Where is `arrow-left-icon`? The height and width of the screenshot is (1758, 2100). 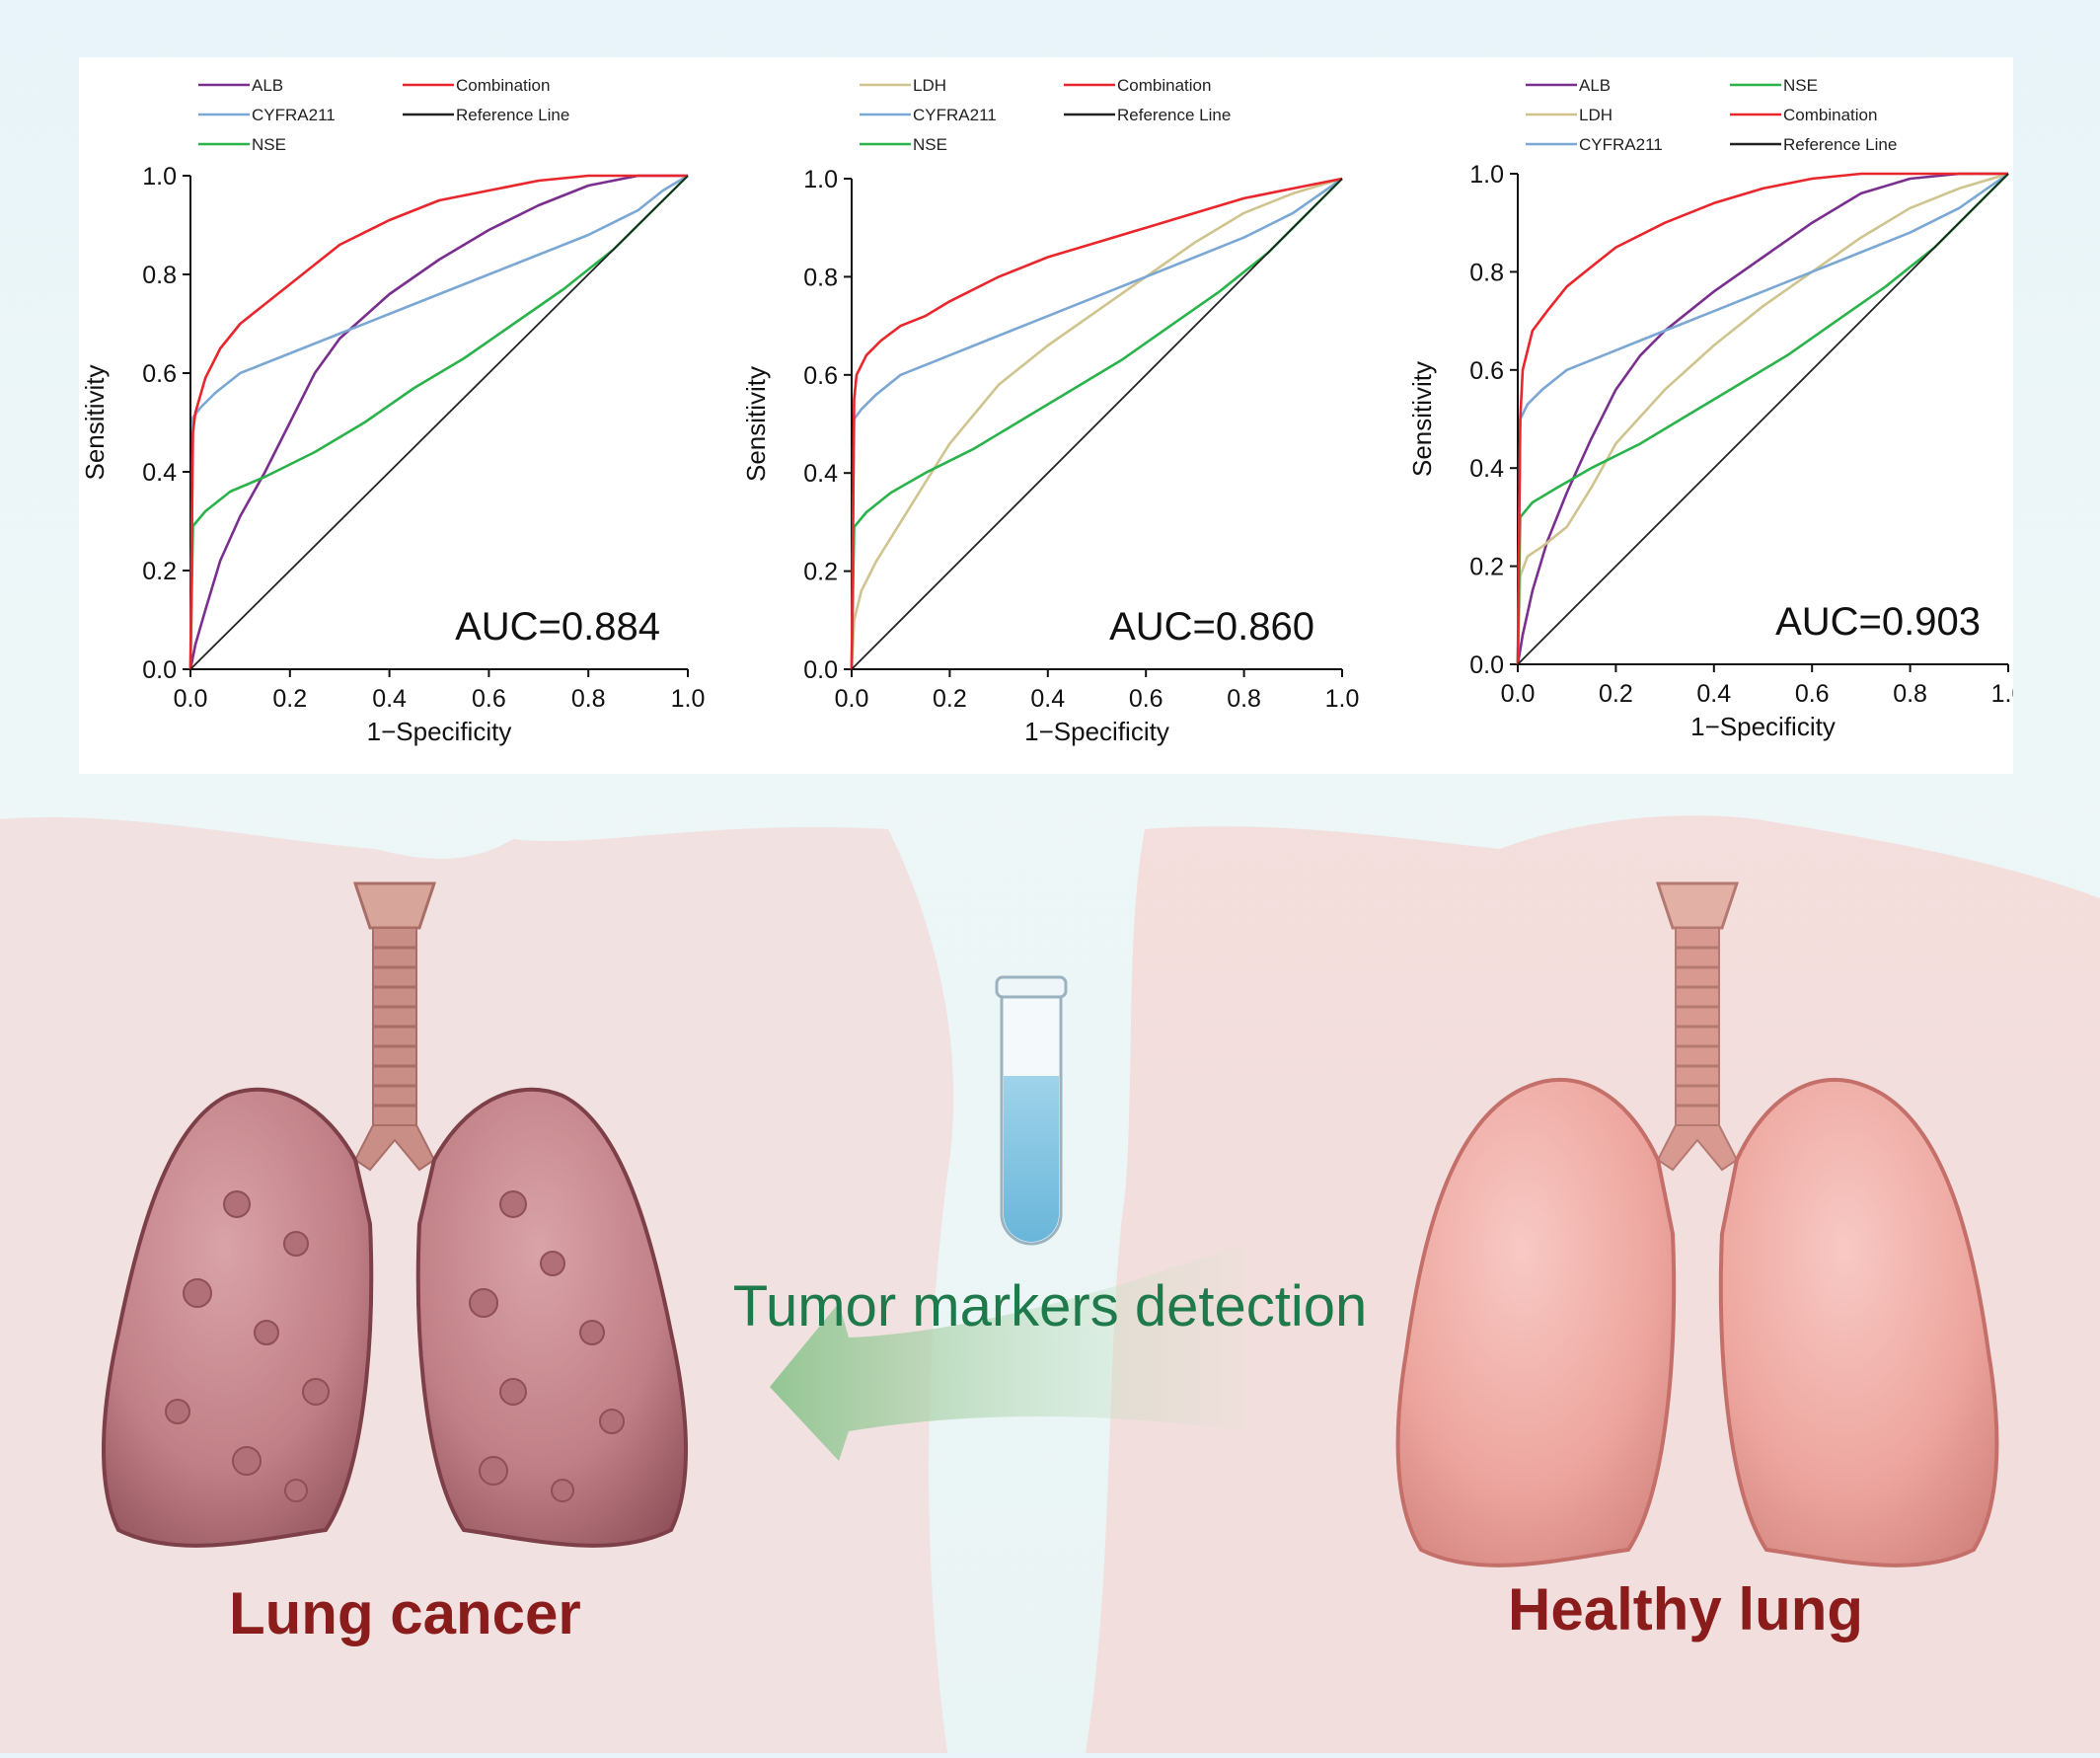 arrow-left-icon is located at coordinates (1006, 1352).